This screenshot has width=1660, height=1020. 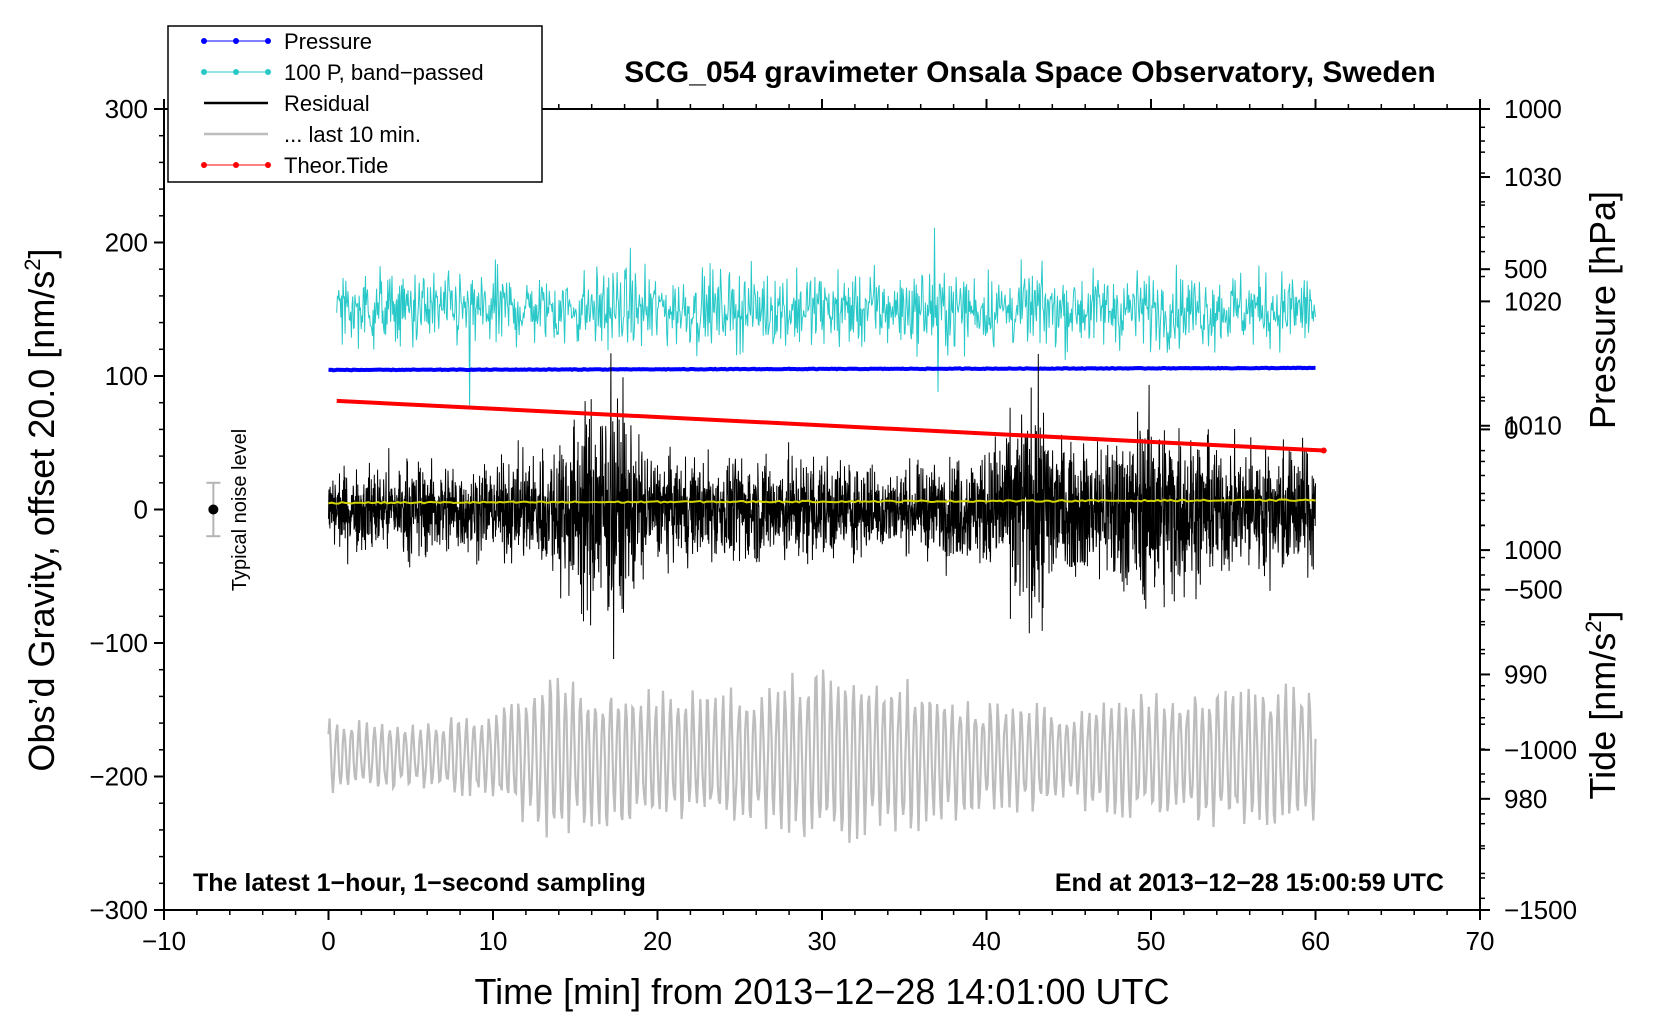 What do you see at coordinates (822, 941) in the screenshot?
I see `x-tick-label: 30` at bounding box center [822, 941].